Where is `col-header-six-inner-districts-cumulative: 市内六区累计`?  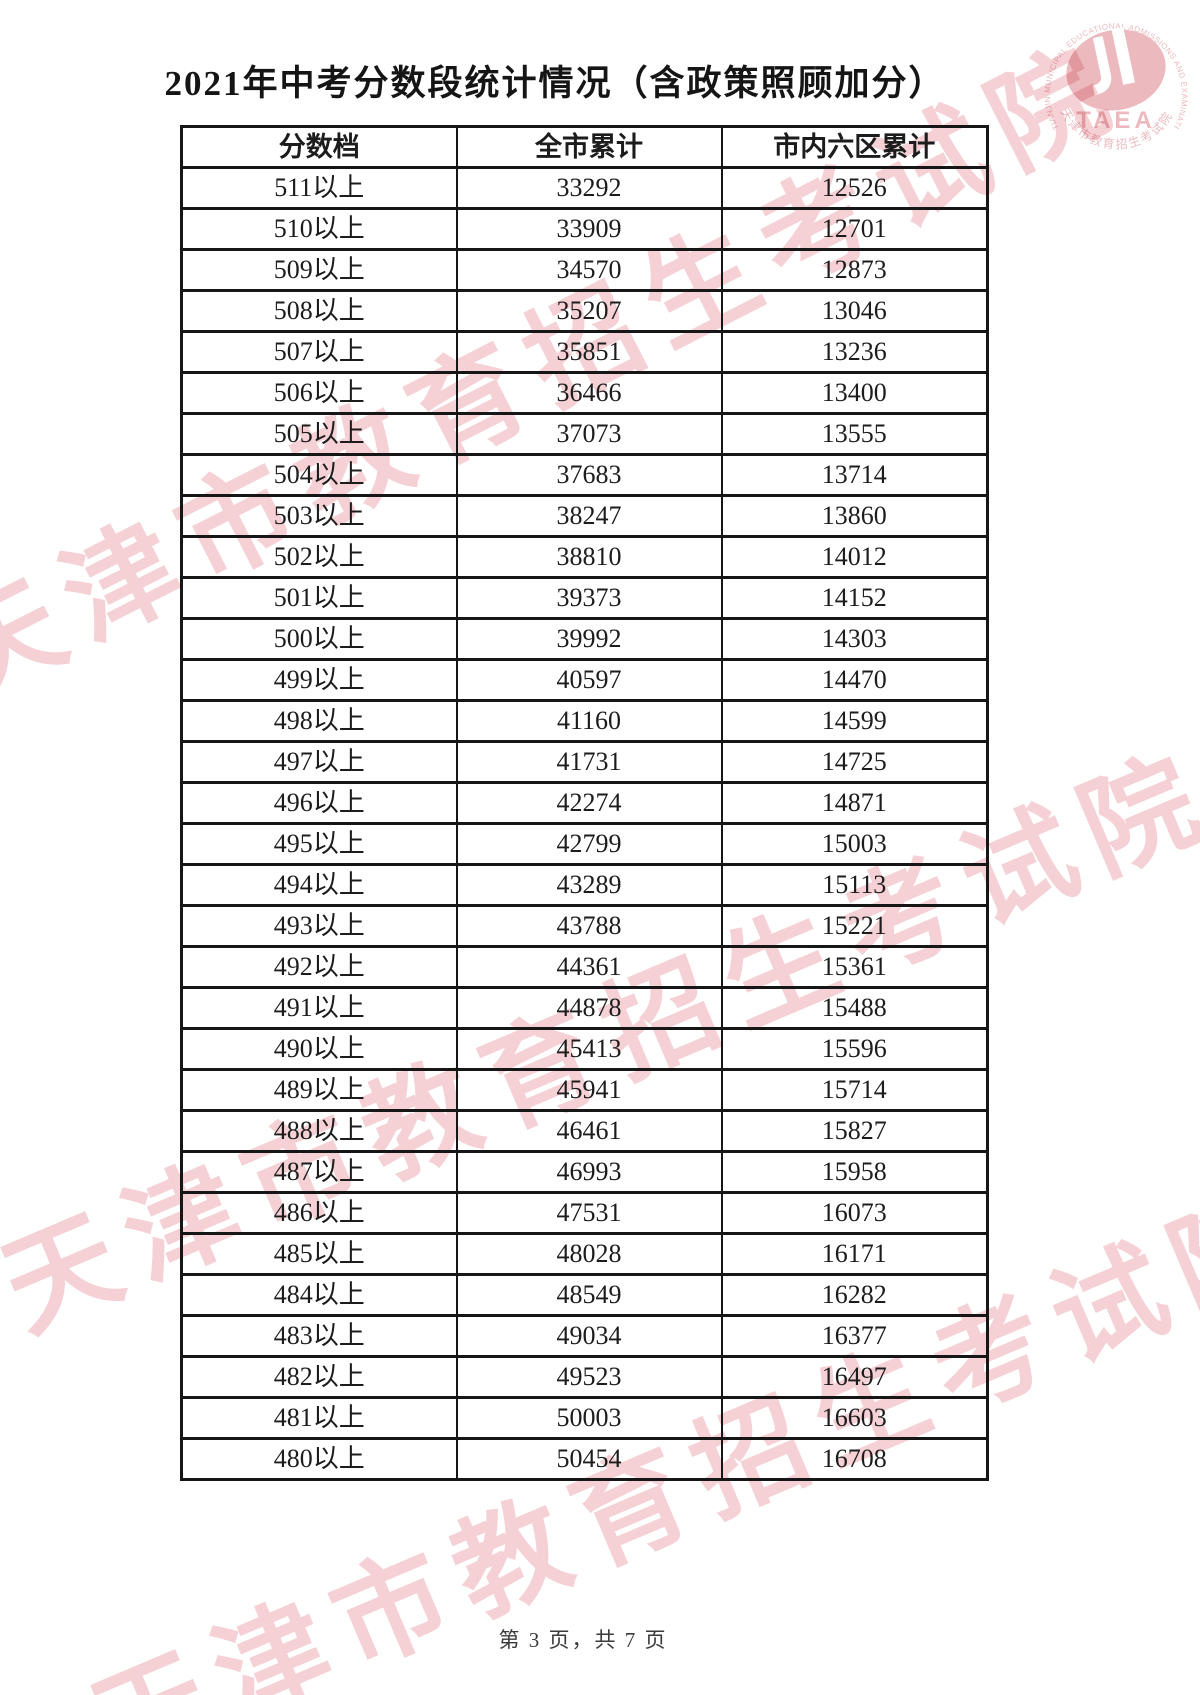
col-header-six-inner-districts-cumulative: 市内六区累计 is located at coordinates (854, 147).